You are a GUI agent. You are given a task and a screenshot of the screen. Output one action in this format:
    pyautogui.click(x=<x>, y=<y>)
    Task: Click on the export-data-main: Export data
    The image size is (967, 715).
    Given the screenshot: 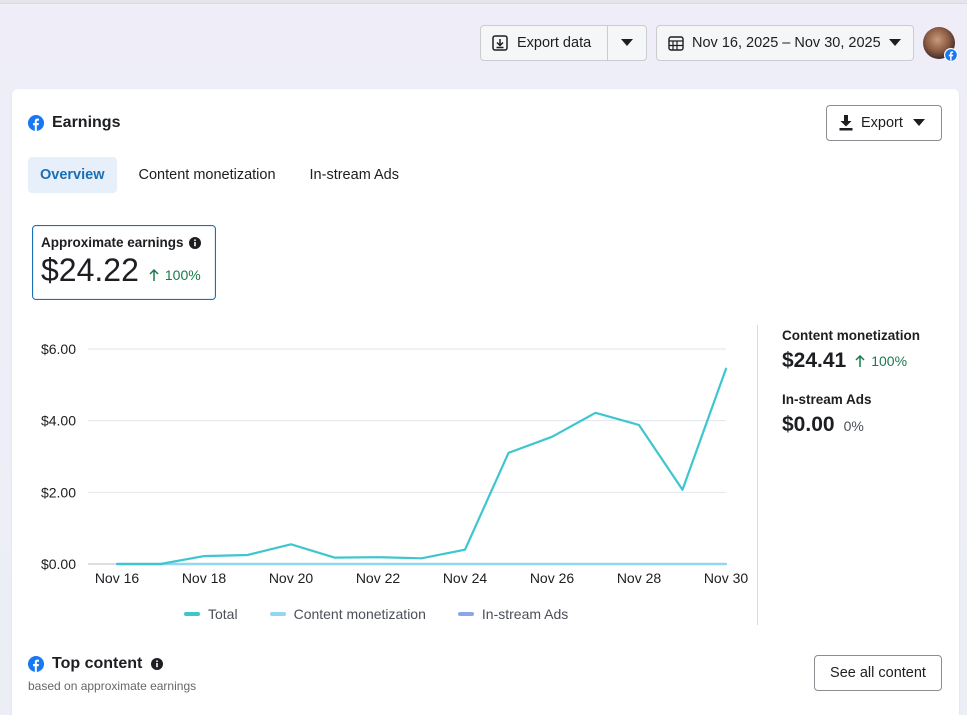 What is the action you would take?
    pyautogui.click(x=544, y=43)
    